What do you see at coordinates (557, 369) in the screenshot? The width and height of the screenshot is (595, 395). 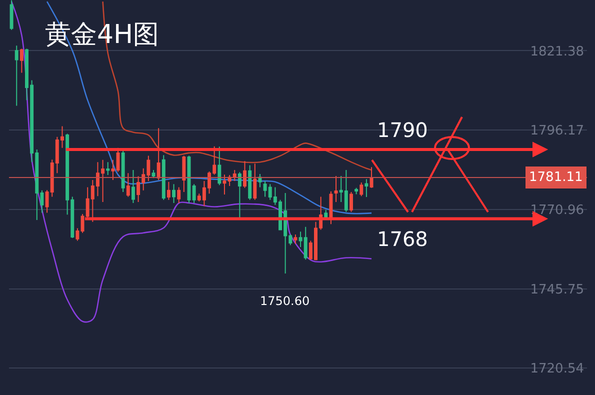 I see `y-tick-label: 1720.54` at bounding box center [557, 369].